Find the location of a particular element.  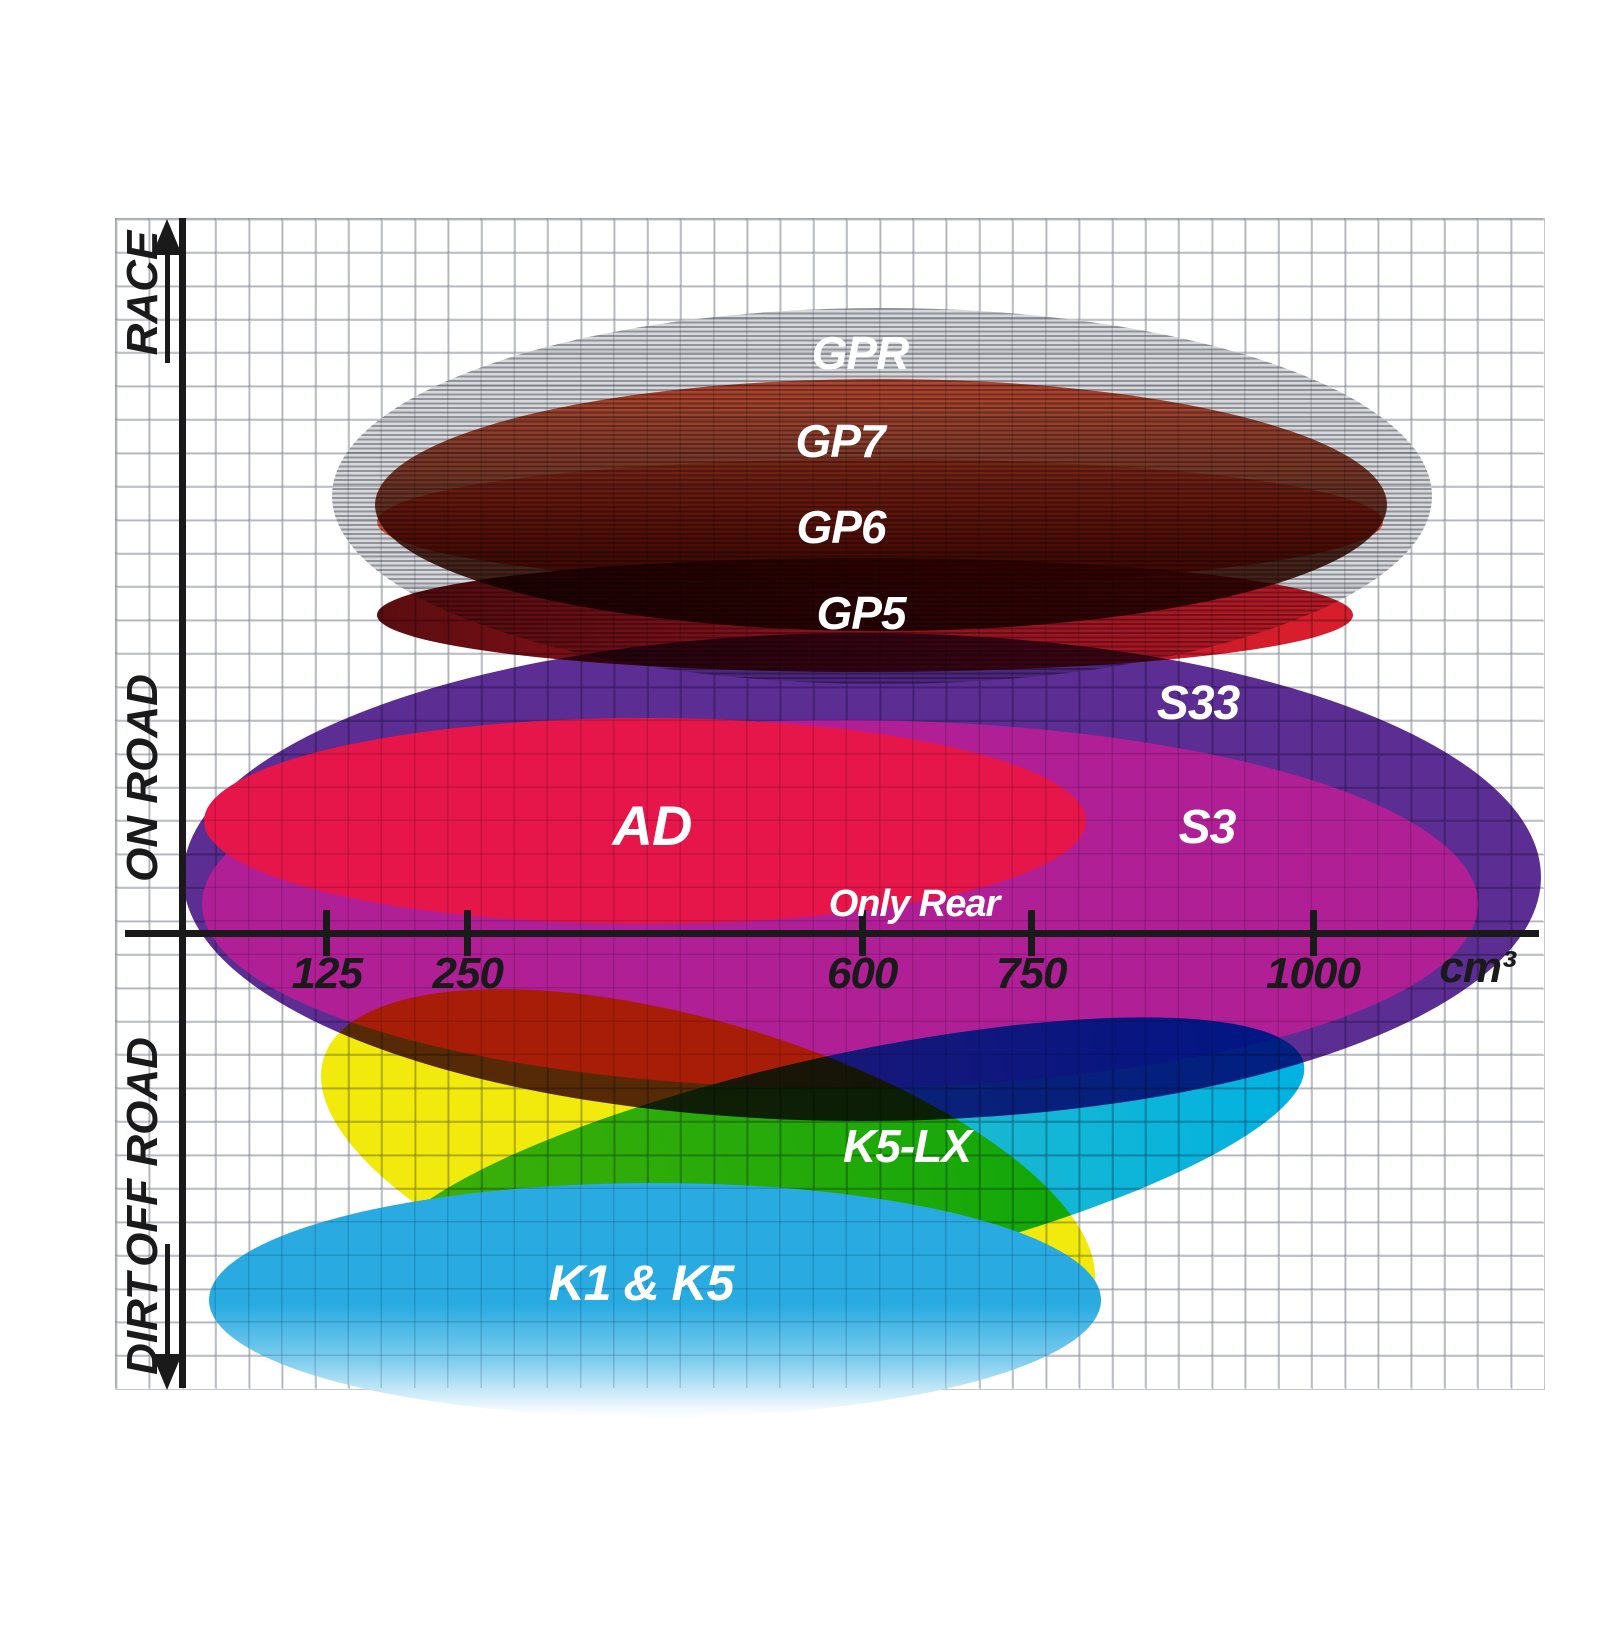

y-zone-label-race: RACE is located at coordinates (142, 293).